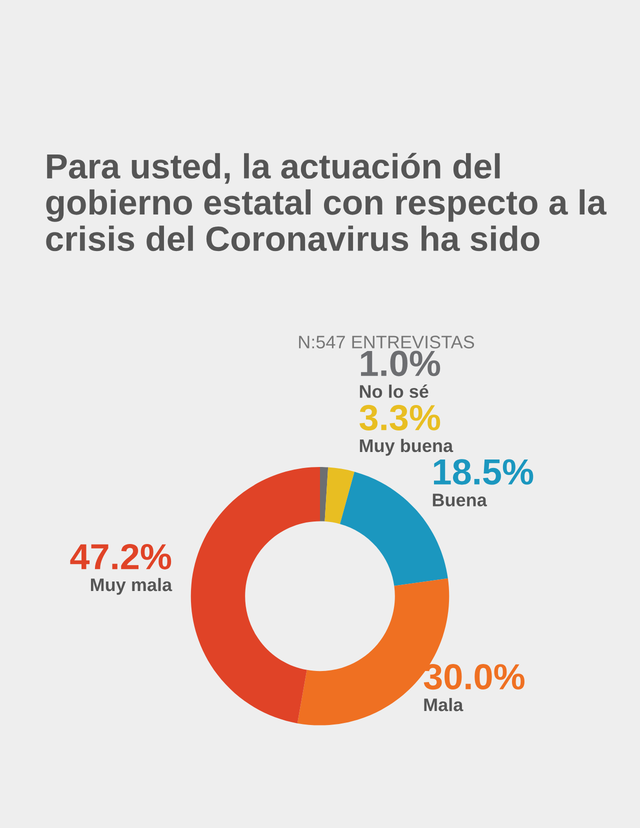  Describe the element at coordinates (121, 557) in the screenshot. I see `data-label: 47.2%` at that location.